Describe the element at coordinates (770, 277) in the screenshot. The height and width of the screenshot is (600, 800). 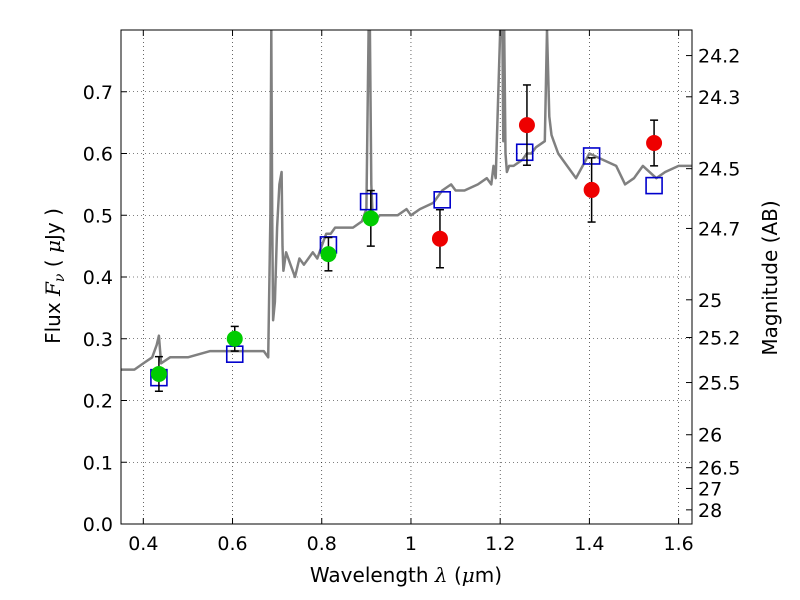
I see `right-axis-label: Magnitude (AB)` at that location.